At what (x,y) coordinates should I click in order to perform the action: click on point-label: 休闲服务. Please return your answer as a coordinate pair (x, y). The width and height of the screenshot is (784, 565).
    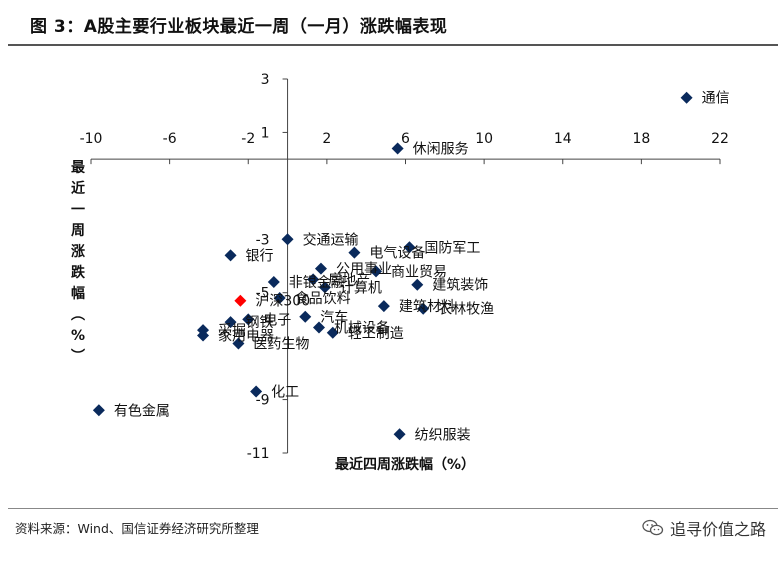
    Looking at the image, I should click on (441, 149).